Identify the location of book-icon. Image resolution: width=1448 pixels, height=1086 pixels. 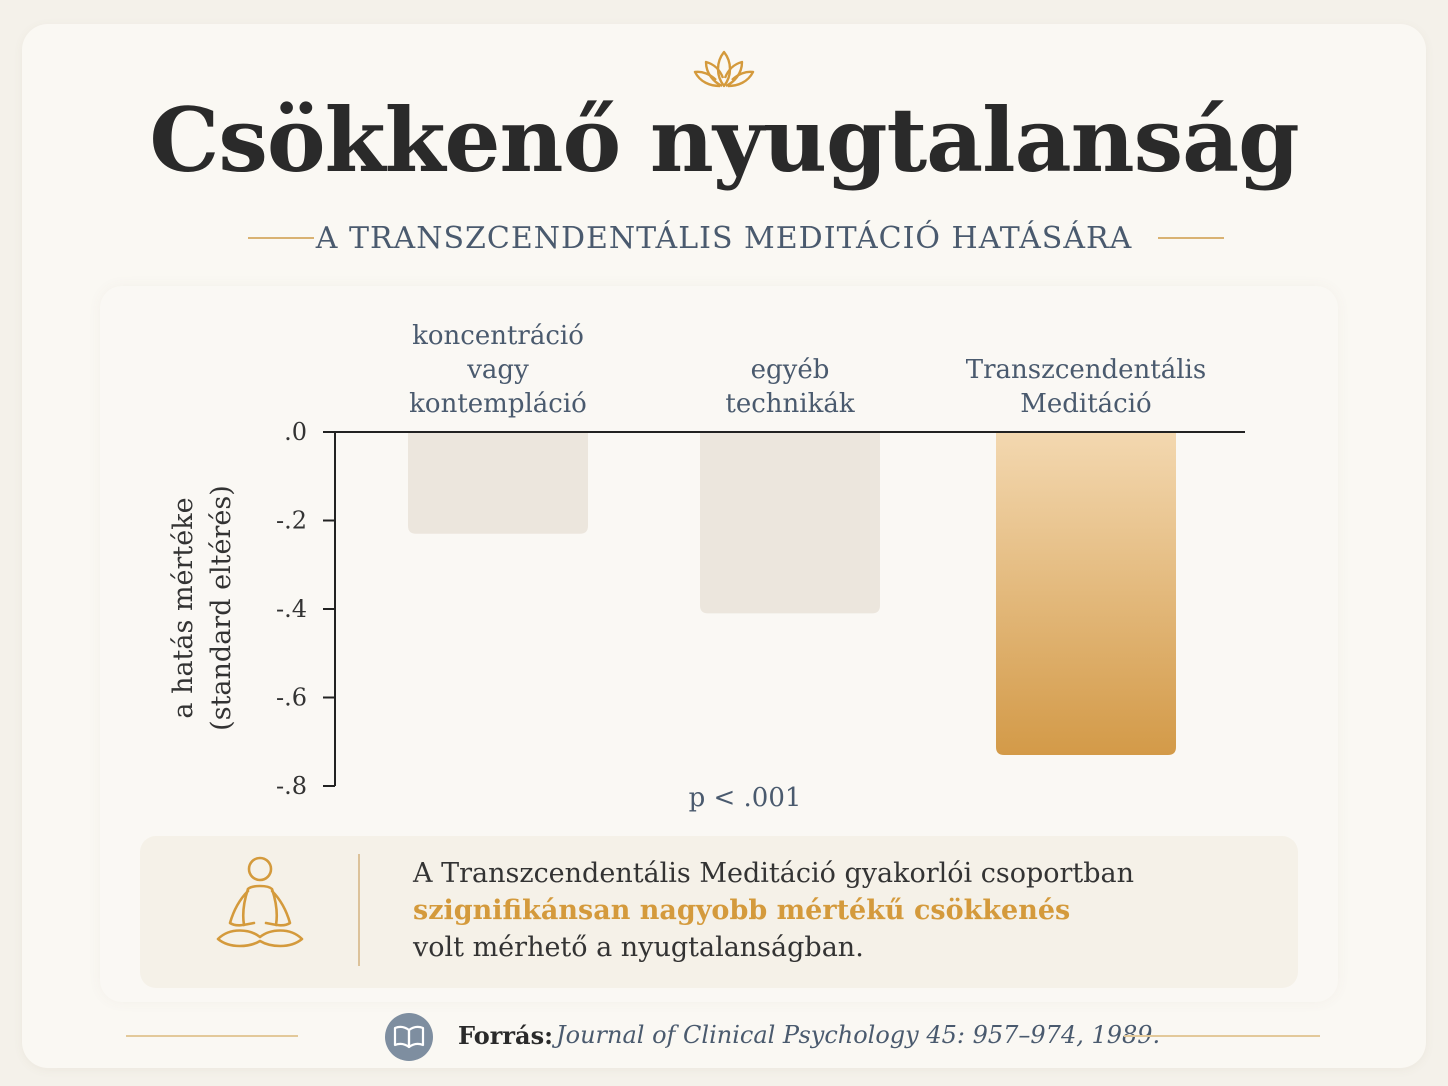
(409, 1037).